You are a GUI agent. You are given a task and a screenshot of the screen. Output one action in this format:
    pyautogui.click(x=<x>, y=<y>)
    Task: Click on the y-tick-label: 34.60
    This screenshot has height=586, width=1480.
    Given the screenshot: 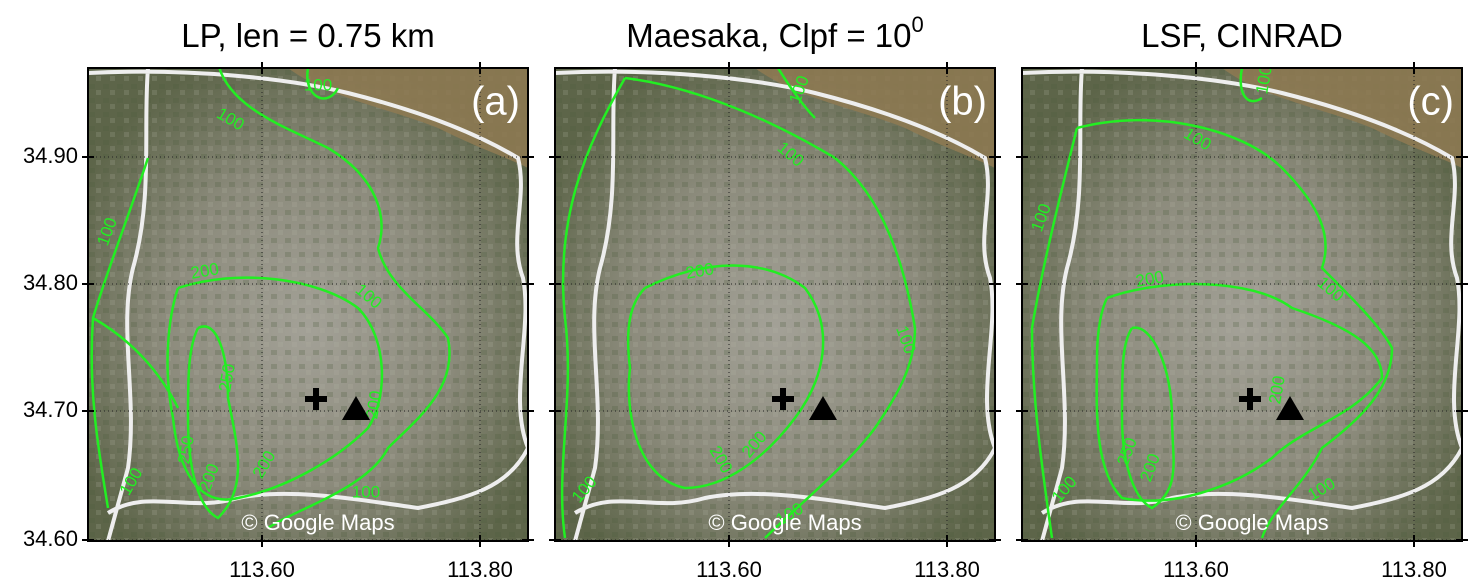 What is the action you would take?
    pyautogui.click(x=50, y=538)
    